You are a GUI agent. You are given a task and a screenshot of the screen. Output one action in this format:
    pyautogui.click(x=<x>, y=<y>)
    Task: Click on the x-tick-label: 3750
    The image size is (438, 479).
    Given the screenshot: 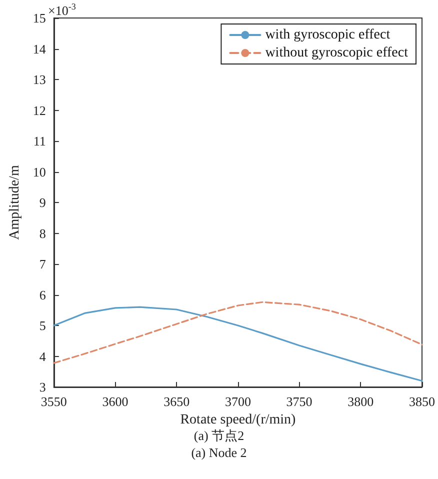 What is the action you would take?
    pyautogui.click(x=299, y=401)
    